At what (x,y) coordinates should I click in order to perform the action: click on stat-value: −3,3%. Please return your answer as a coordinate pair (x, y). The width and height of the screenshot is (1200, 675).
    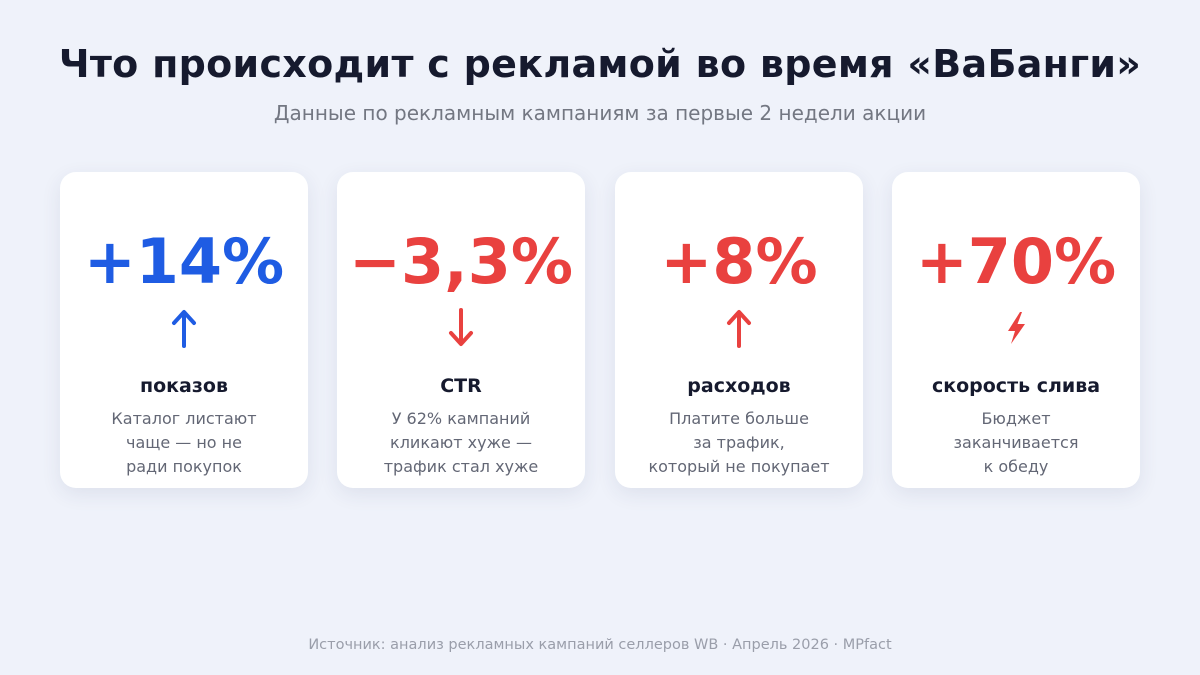
    Looking at the image, I should click on (461, 261).